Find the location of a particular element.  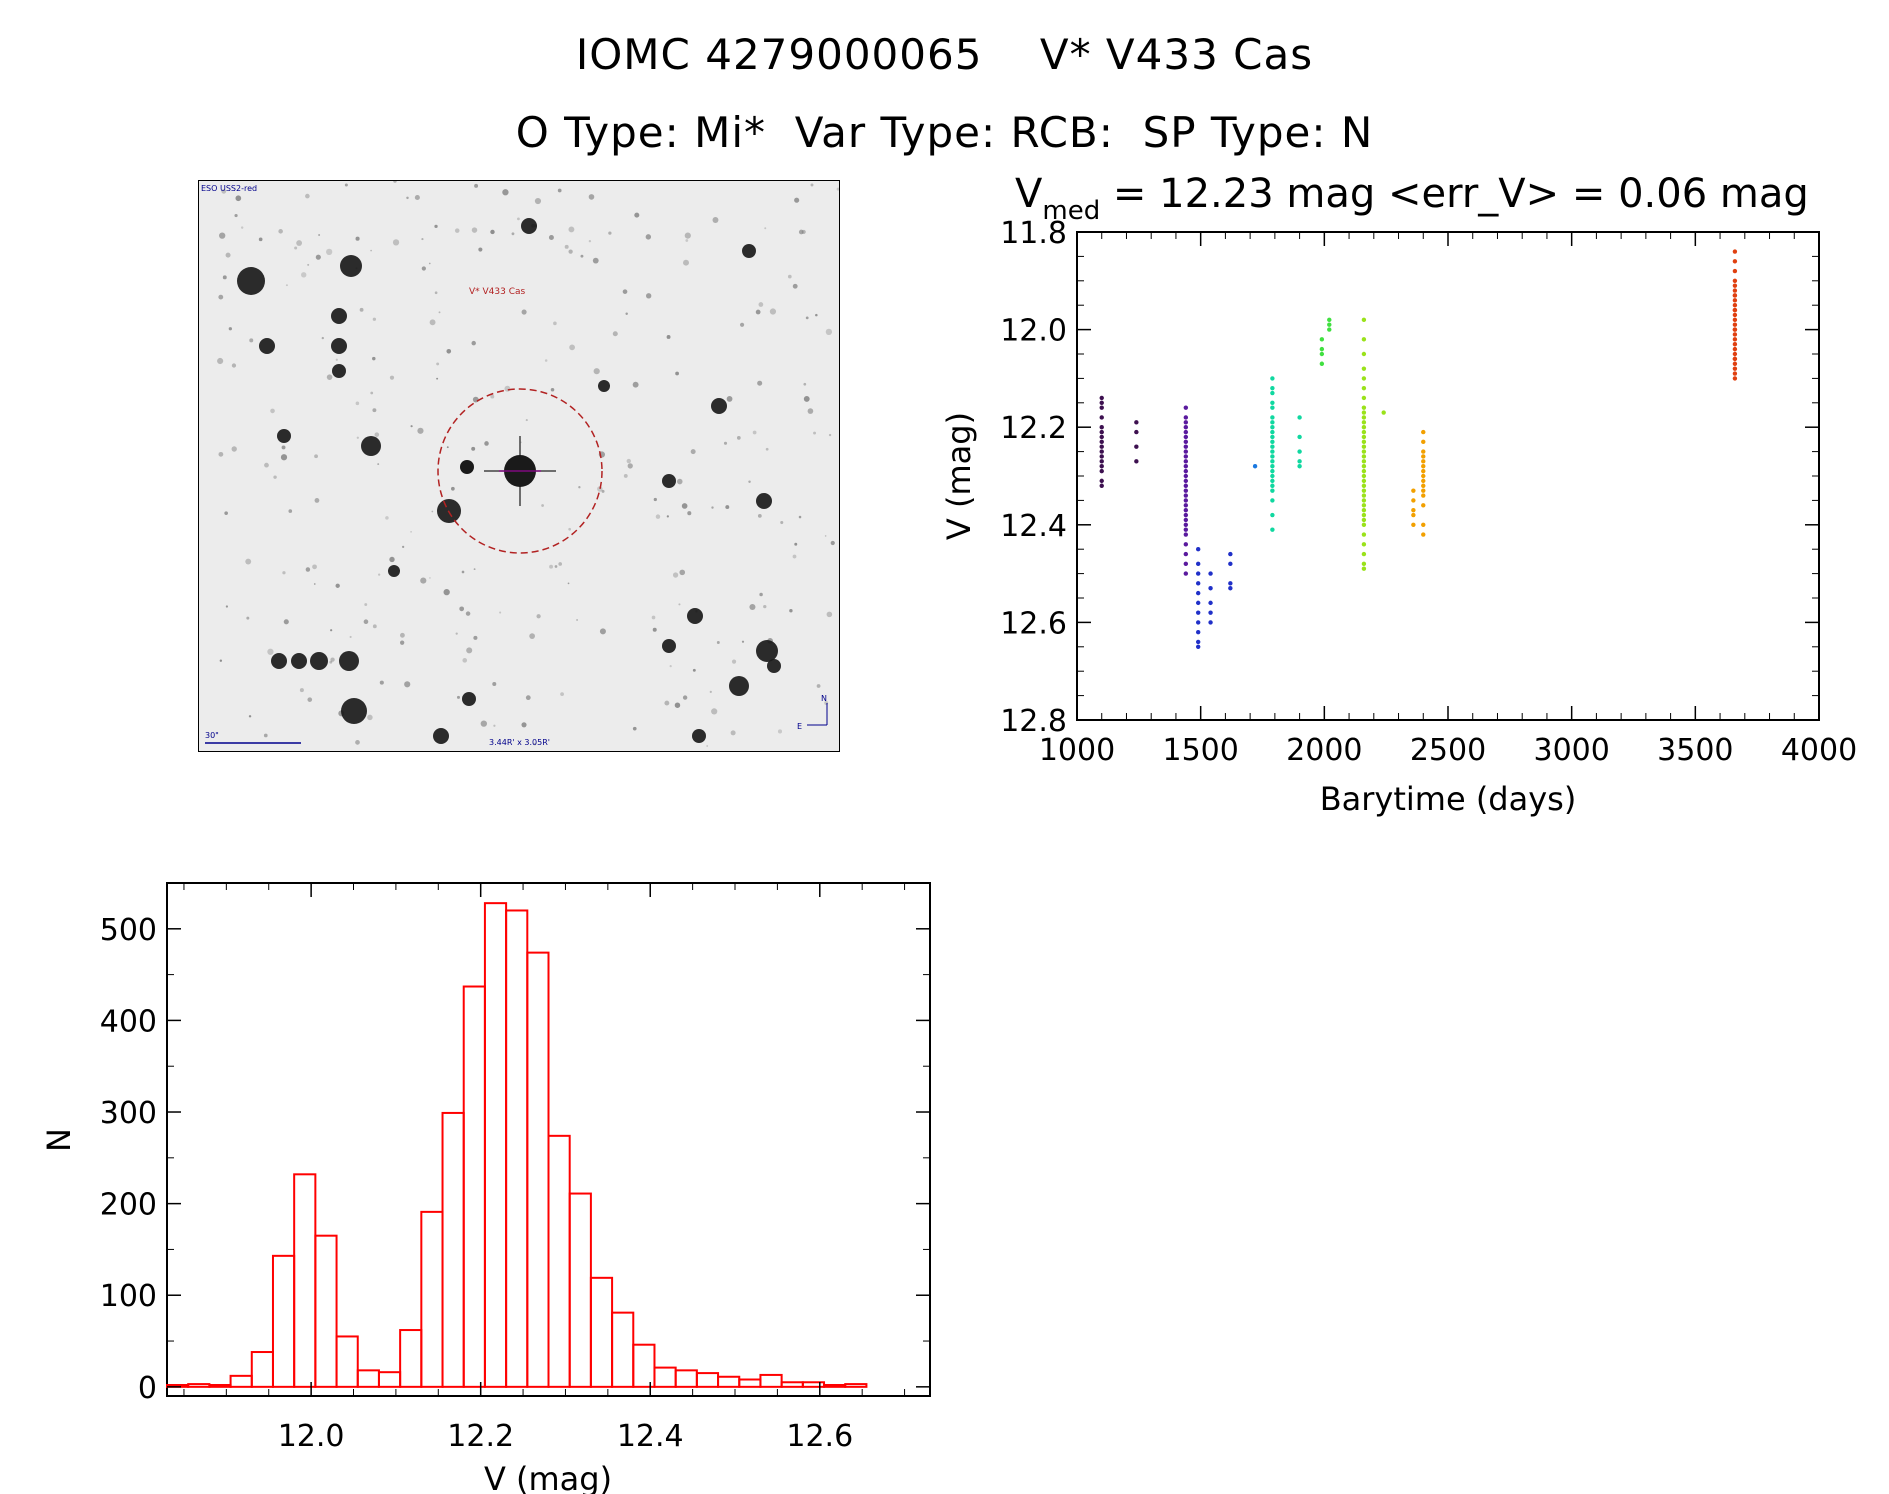

star-field is located at coordinates (528, 464).